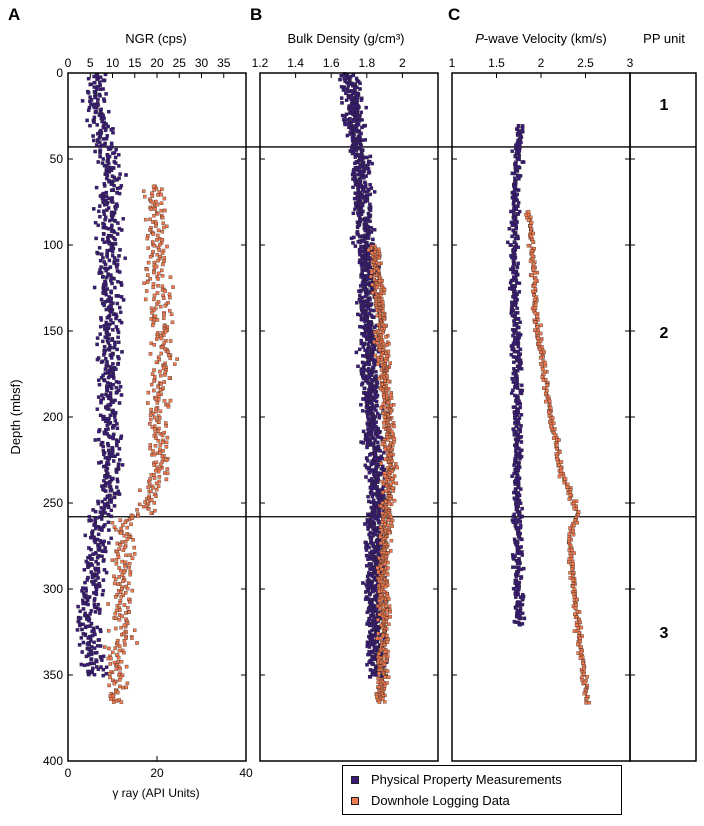 Image resolution: width=704 pixels, height=826 pixels. I want to click on x-tick-label: 2, so click(402, 63).